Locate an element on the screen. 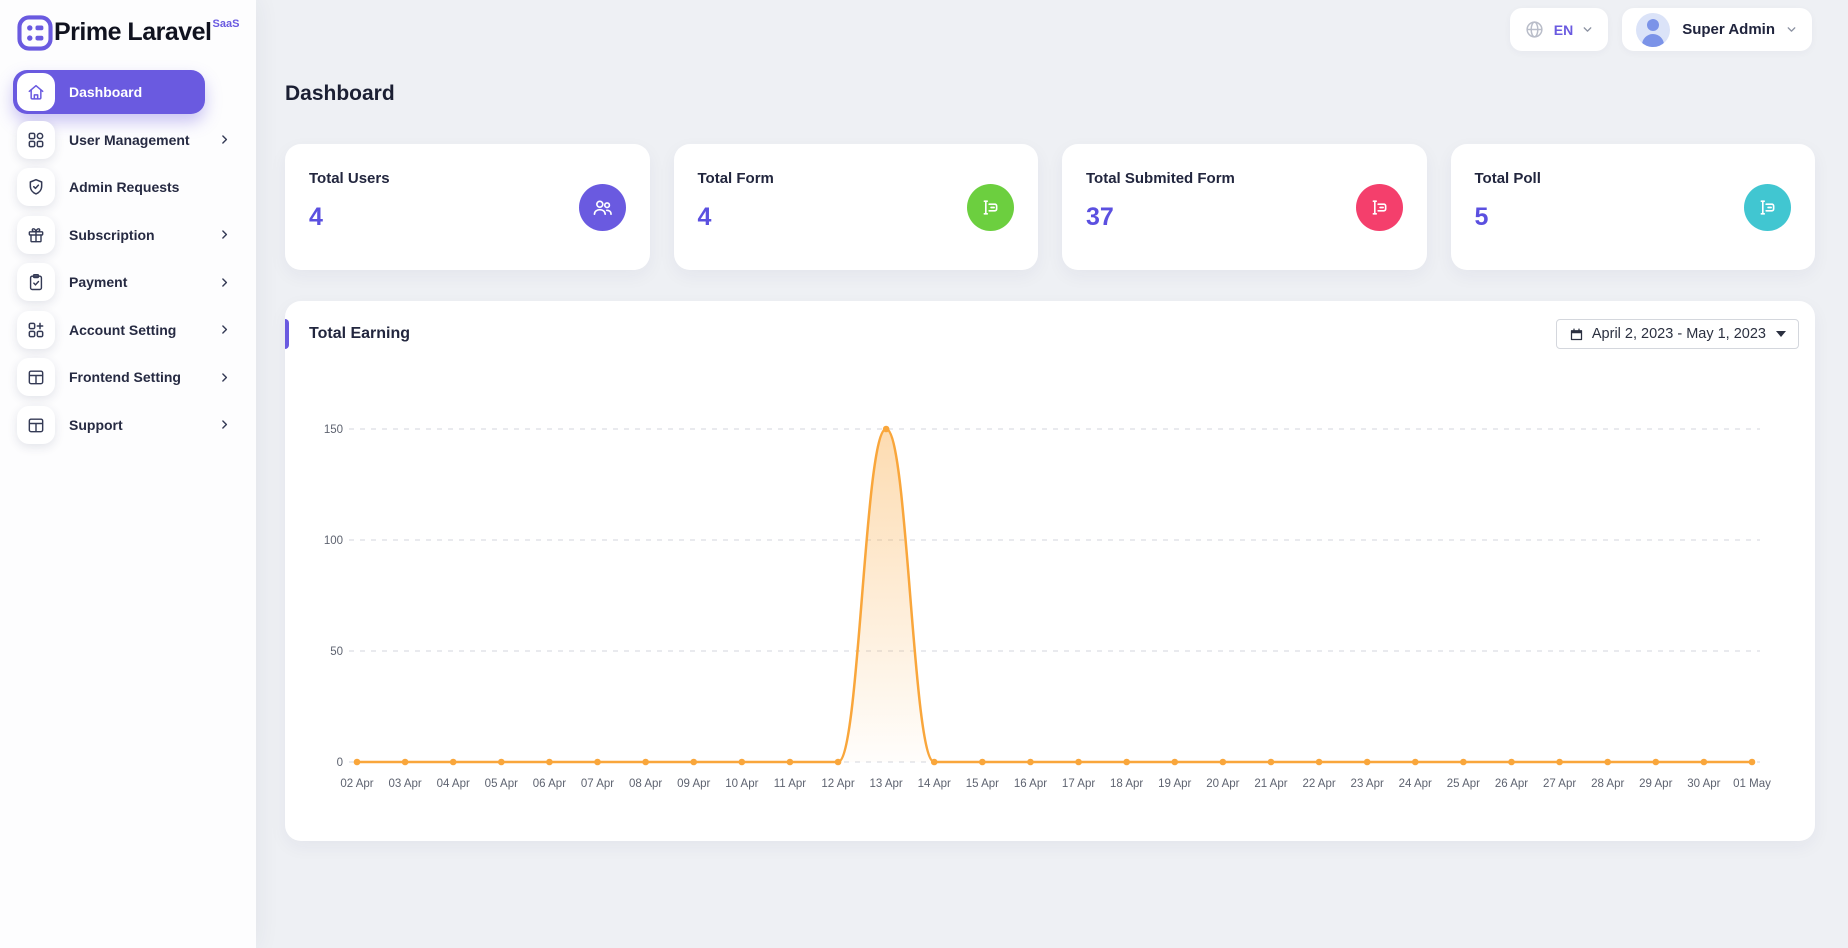 The image size is (1848, 948). stat-card-total-form: Total Form 4 is located at coordinates (855, 207).